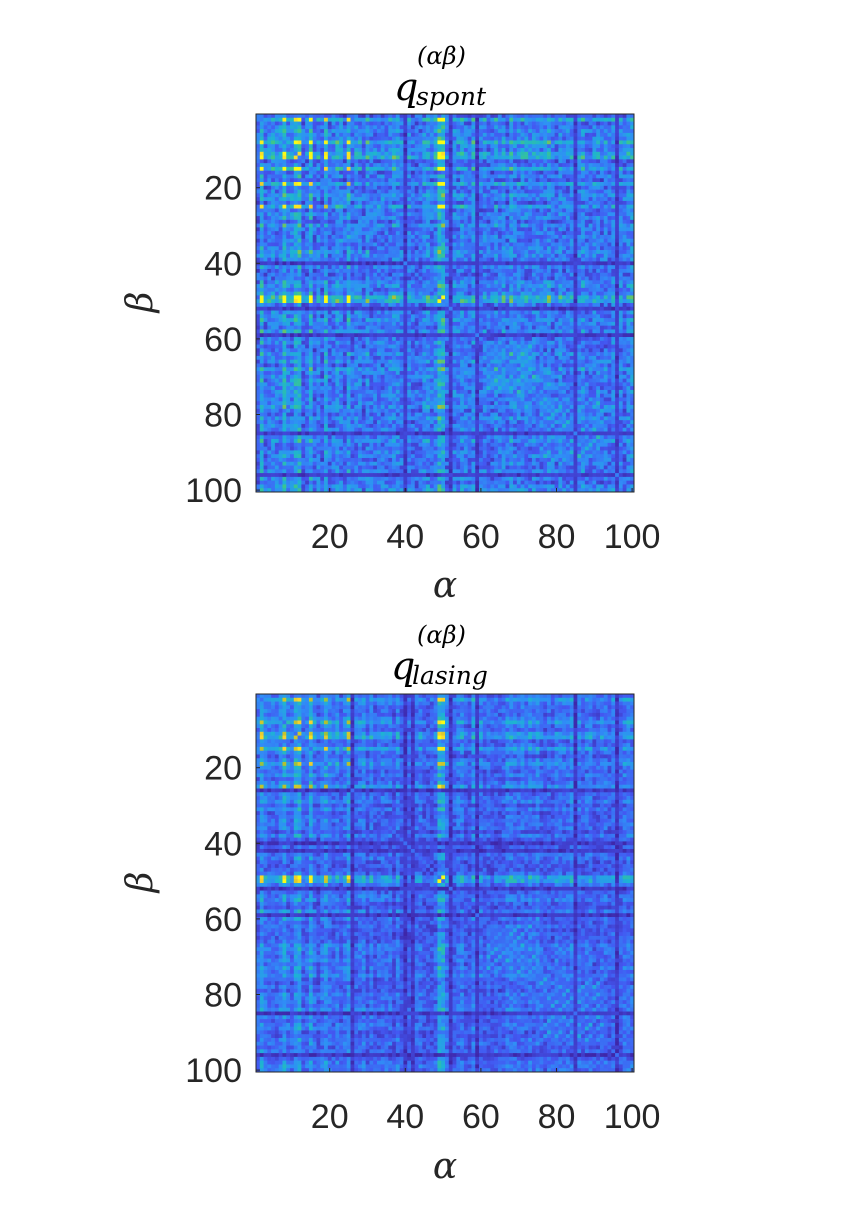  I want to click on title-spont-base: q, so click(406, 87).